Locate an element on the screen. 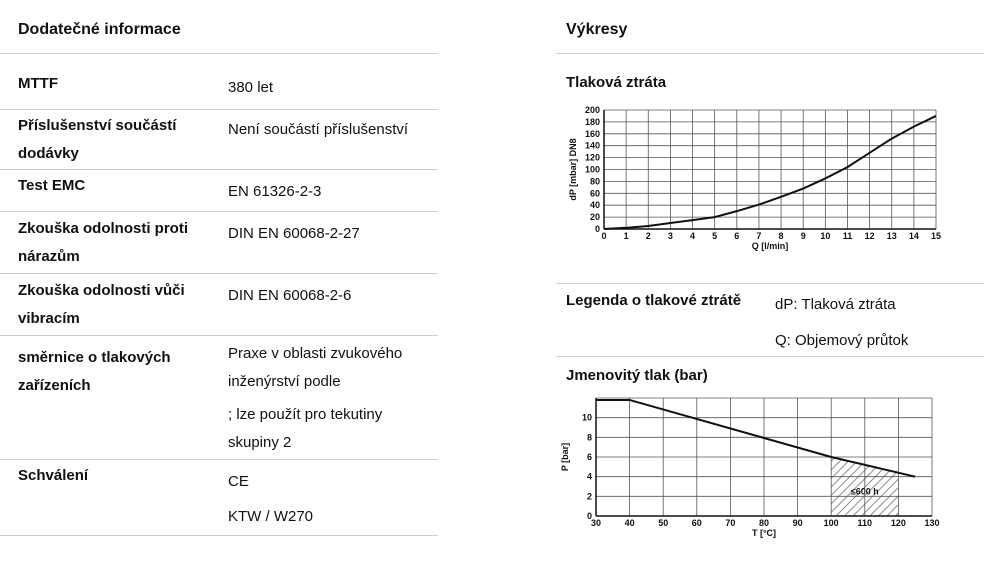 Image resolution: width=987 pixels, height=567 pixels. x-axis-label: Q [l/min] is located at coordinates (770, 246).